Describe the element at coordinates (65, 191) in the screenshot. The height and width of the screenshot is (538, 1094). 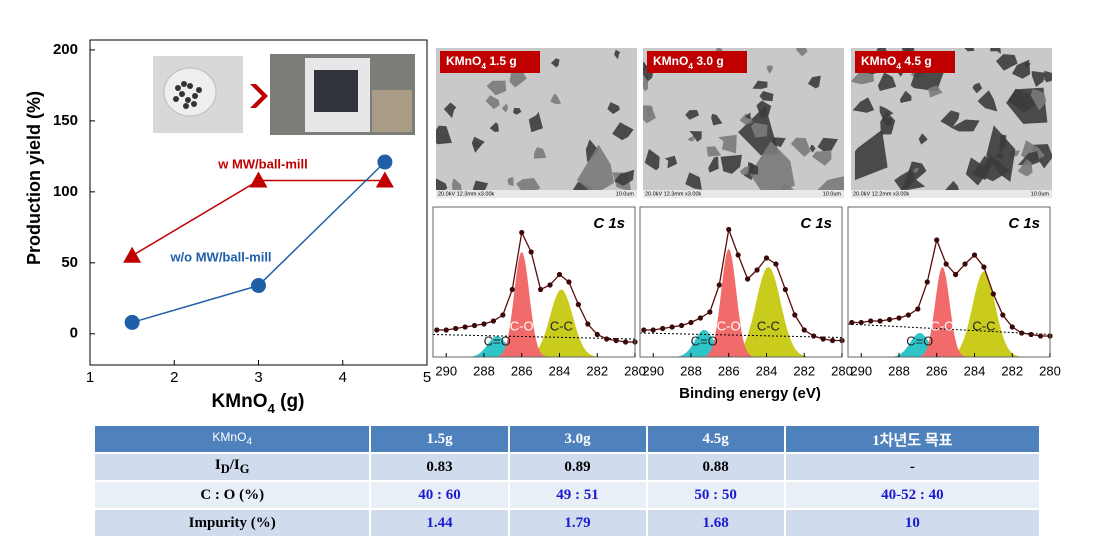
I see `y-tick-label: 100` at that location.